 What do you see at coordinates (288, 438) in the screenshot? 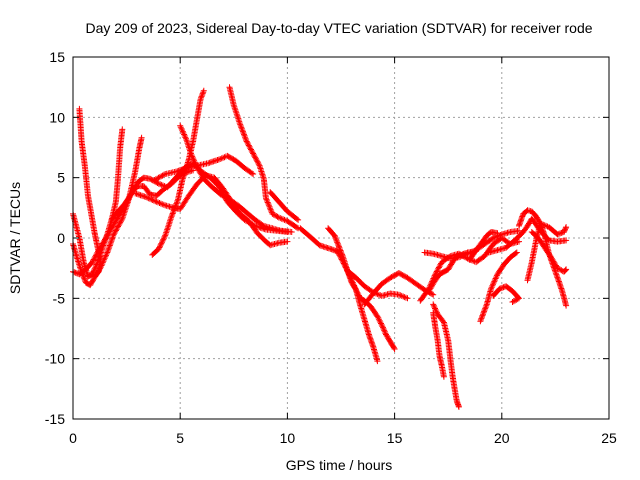
I see `x-tick-label: 10` at bounding box center [288, 438].